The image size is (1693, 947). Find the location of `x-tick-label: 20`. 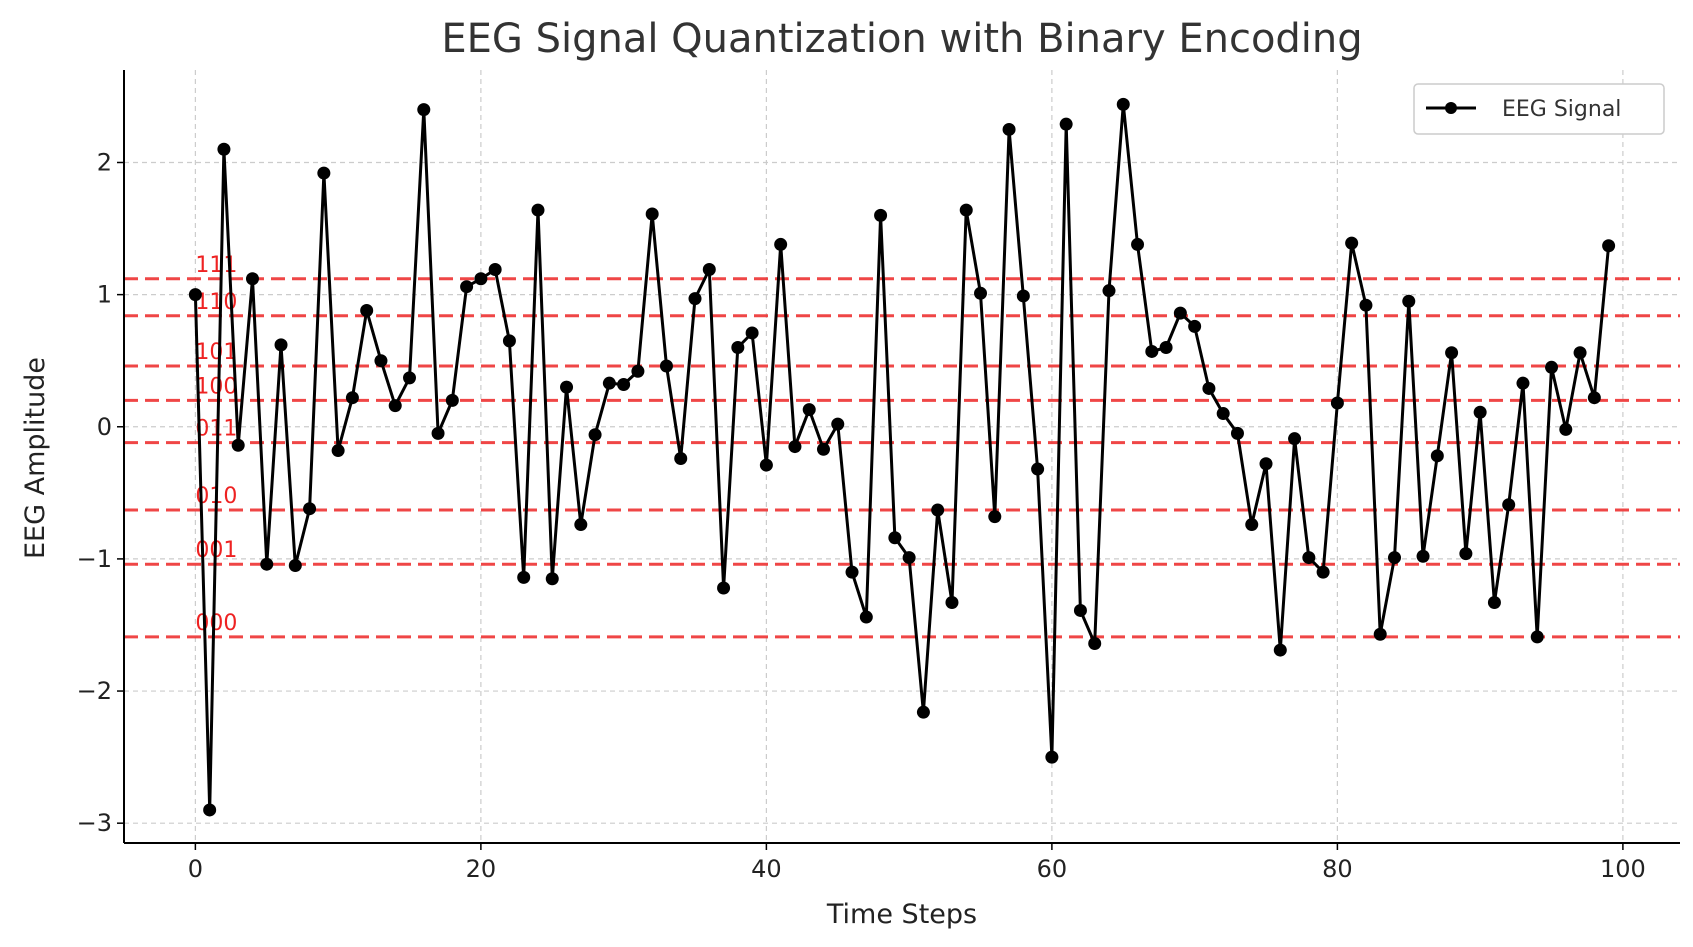

x-tick-label: 20 is located at coordinates (481, 869).